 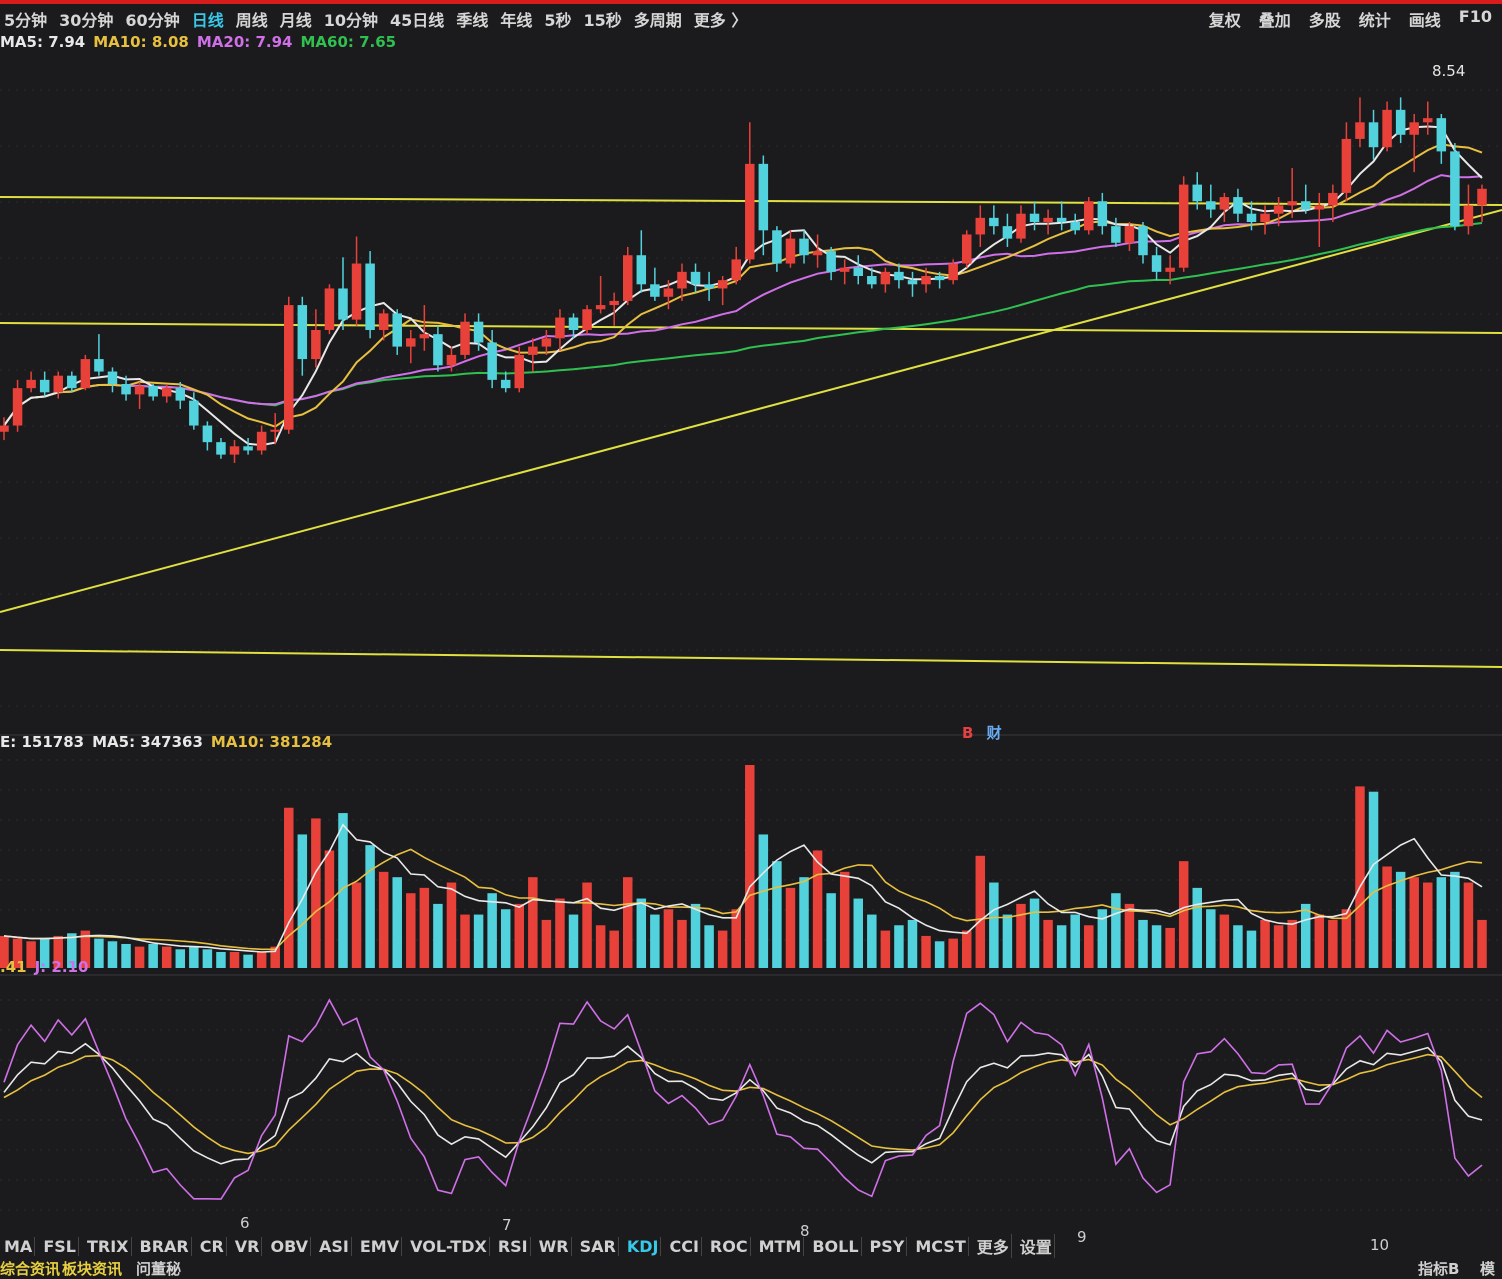 What do you see at coordinates (657, 20) in the screenshot?
I see `period-tab-12: 多周期` at bounding box center [657, 20].